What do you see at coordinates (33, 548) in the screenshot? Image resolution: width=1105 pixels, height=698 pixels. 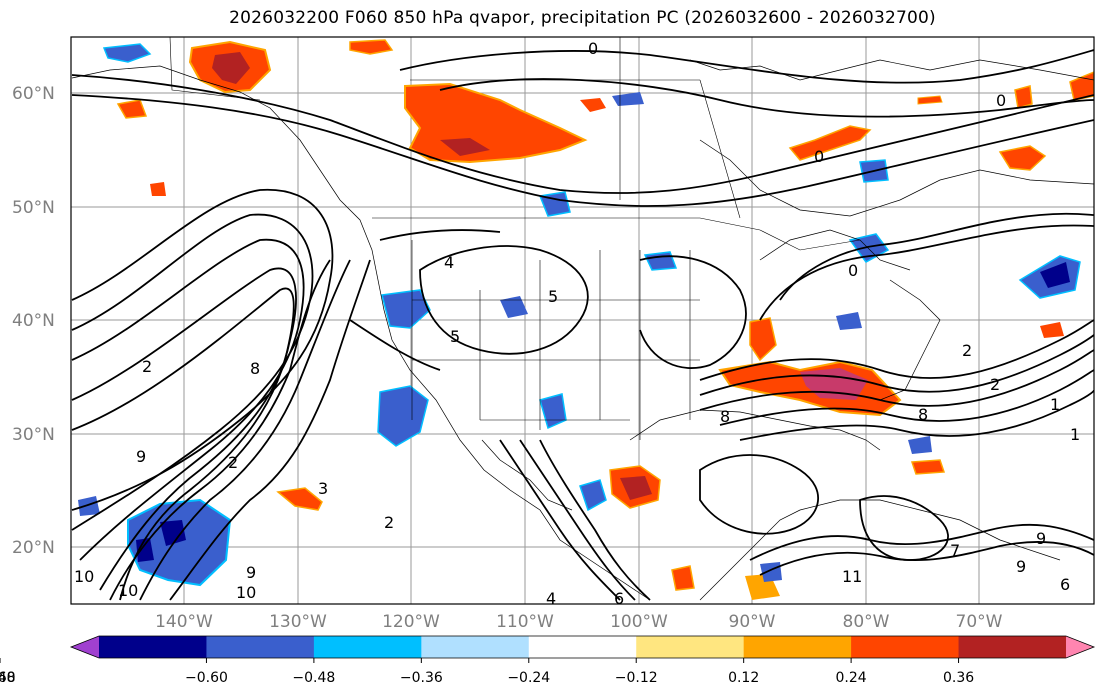 I see `lat-label-20n: 20°N` at bounding box center [33, 548].